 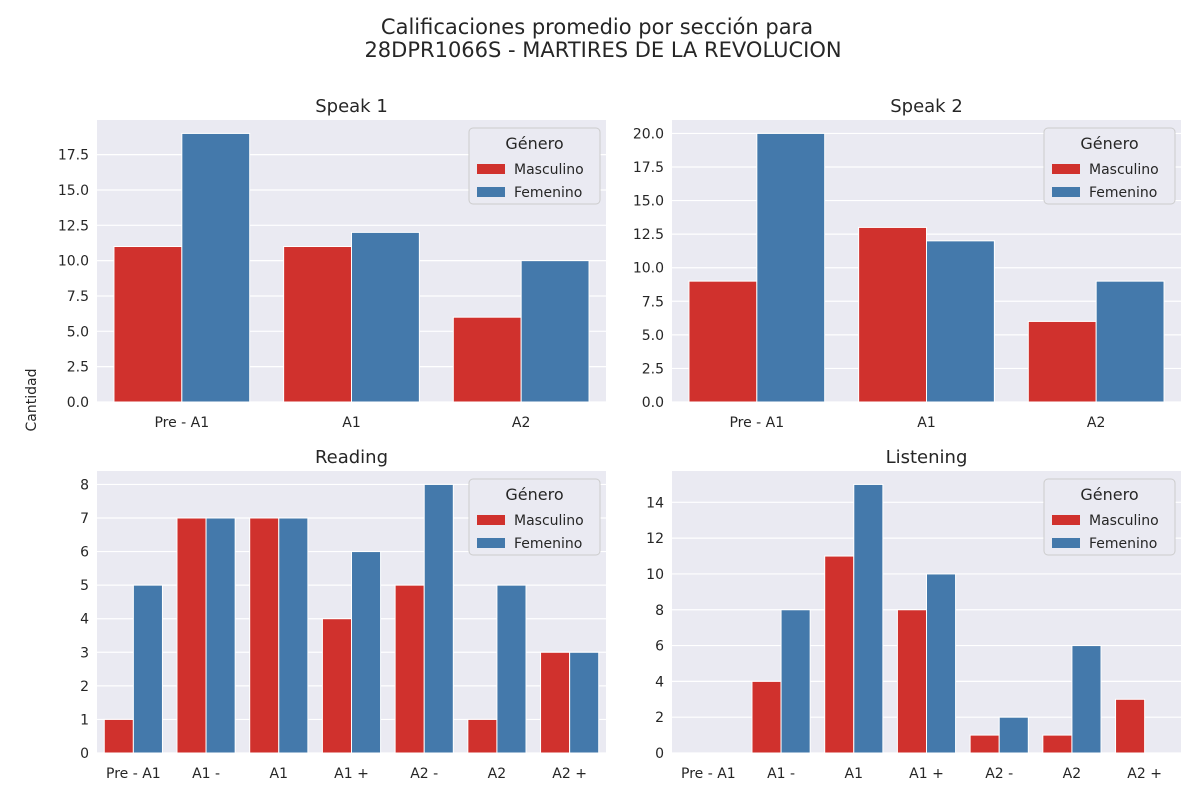 What do you see at coordinates (655, 575) in the screenshot?
I see `y-tick-label: 10` at bounding box center [655, 575].